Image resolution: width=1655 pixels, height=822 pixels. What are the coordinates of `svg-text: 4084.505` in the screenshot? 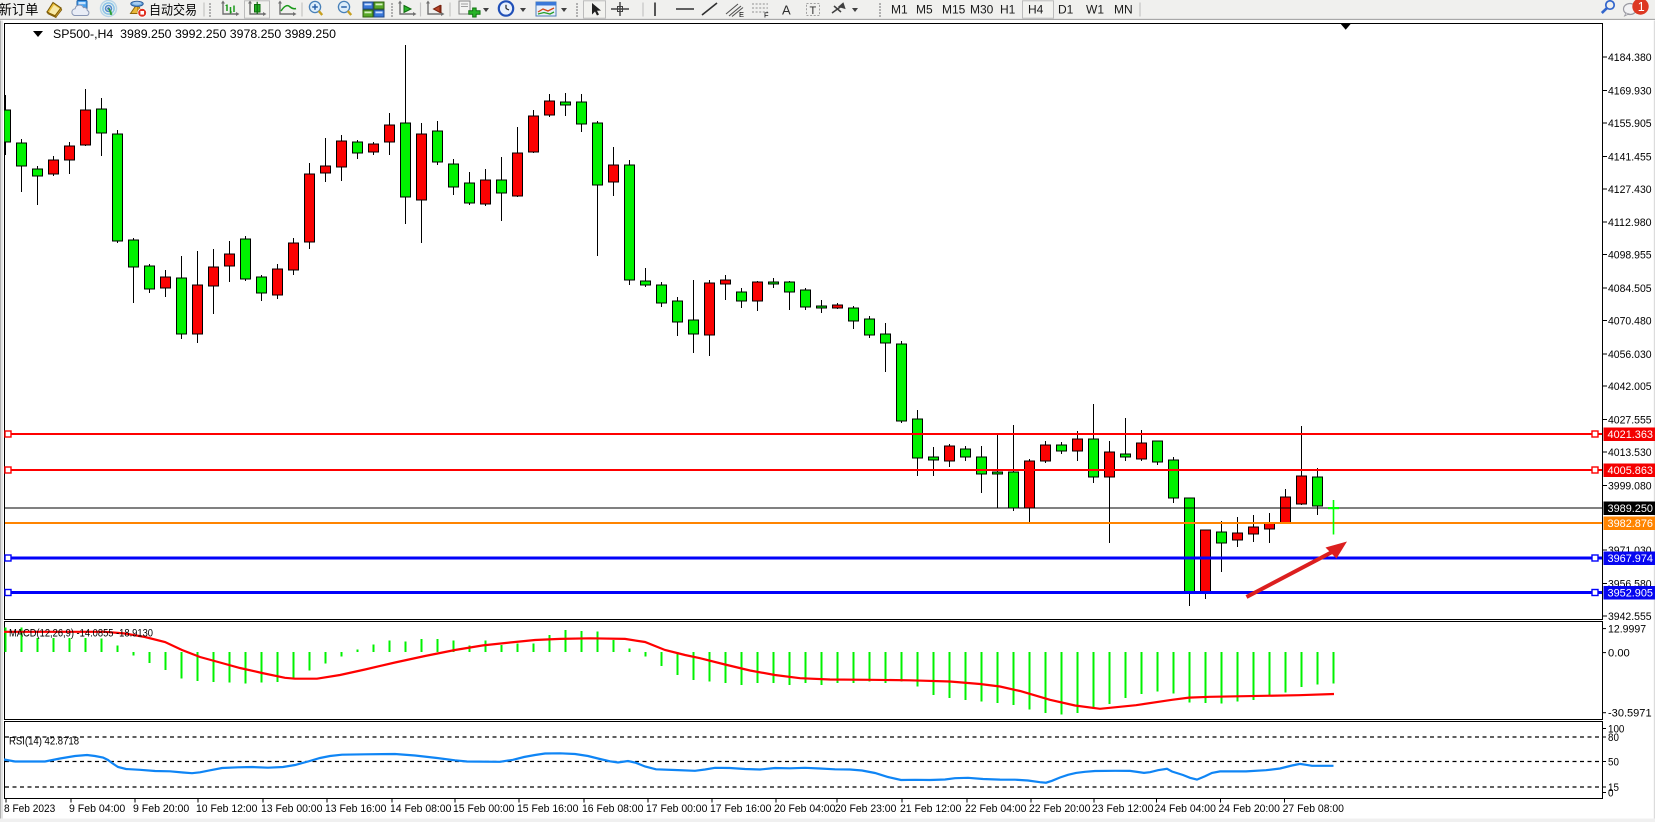 It's located at (1630, 289).